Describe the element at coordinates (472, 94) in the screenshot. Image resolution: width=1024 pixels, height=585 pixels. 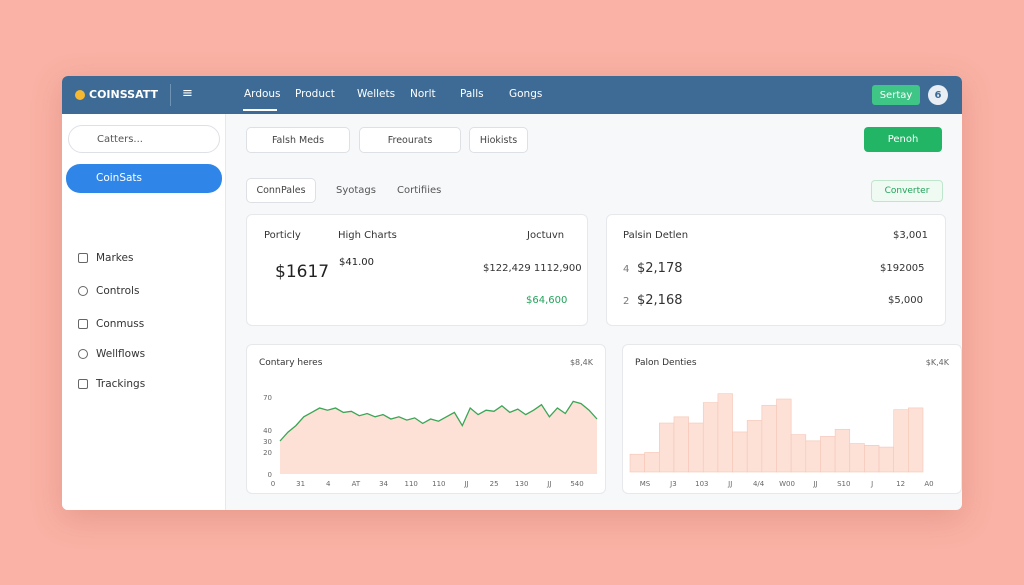
I see `nav-item: Palls` at that location.